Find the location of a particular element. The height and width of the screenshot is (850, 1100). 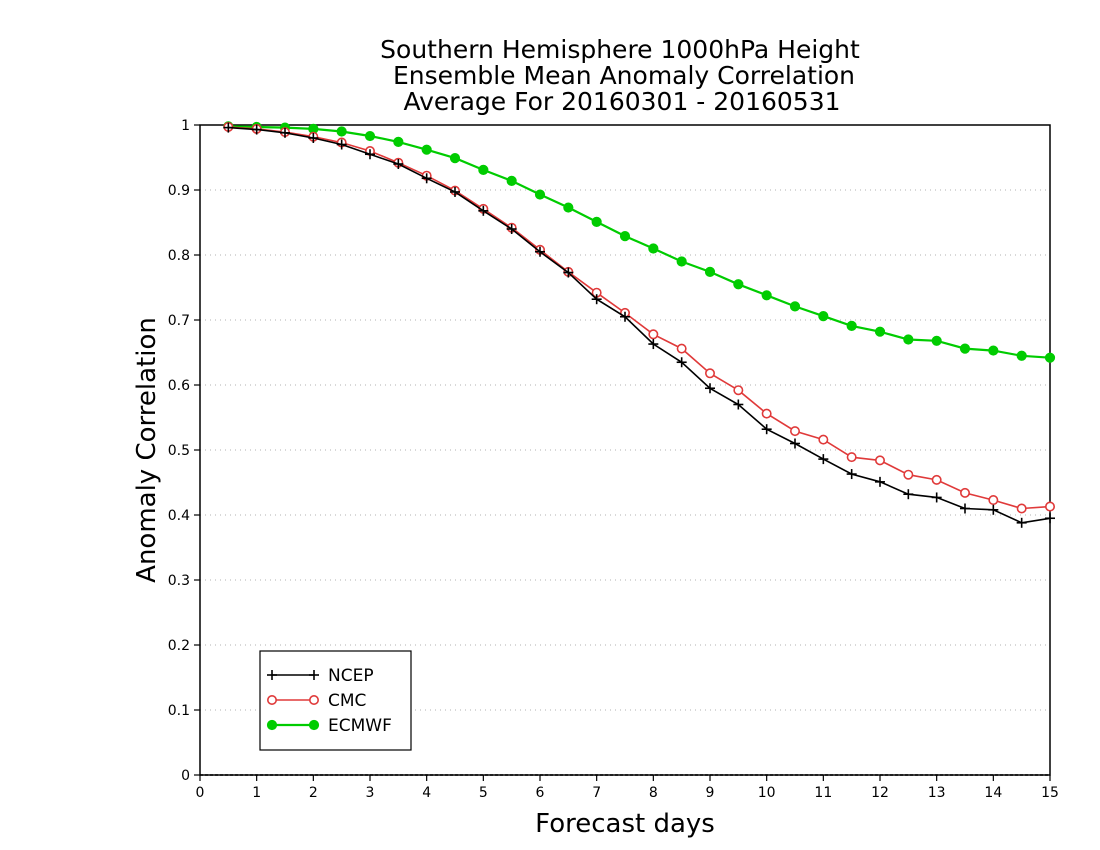

y-tick-label: 0.3 is located at coordinates (179, 581).